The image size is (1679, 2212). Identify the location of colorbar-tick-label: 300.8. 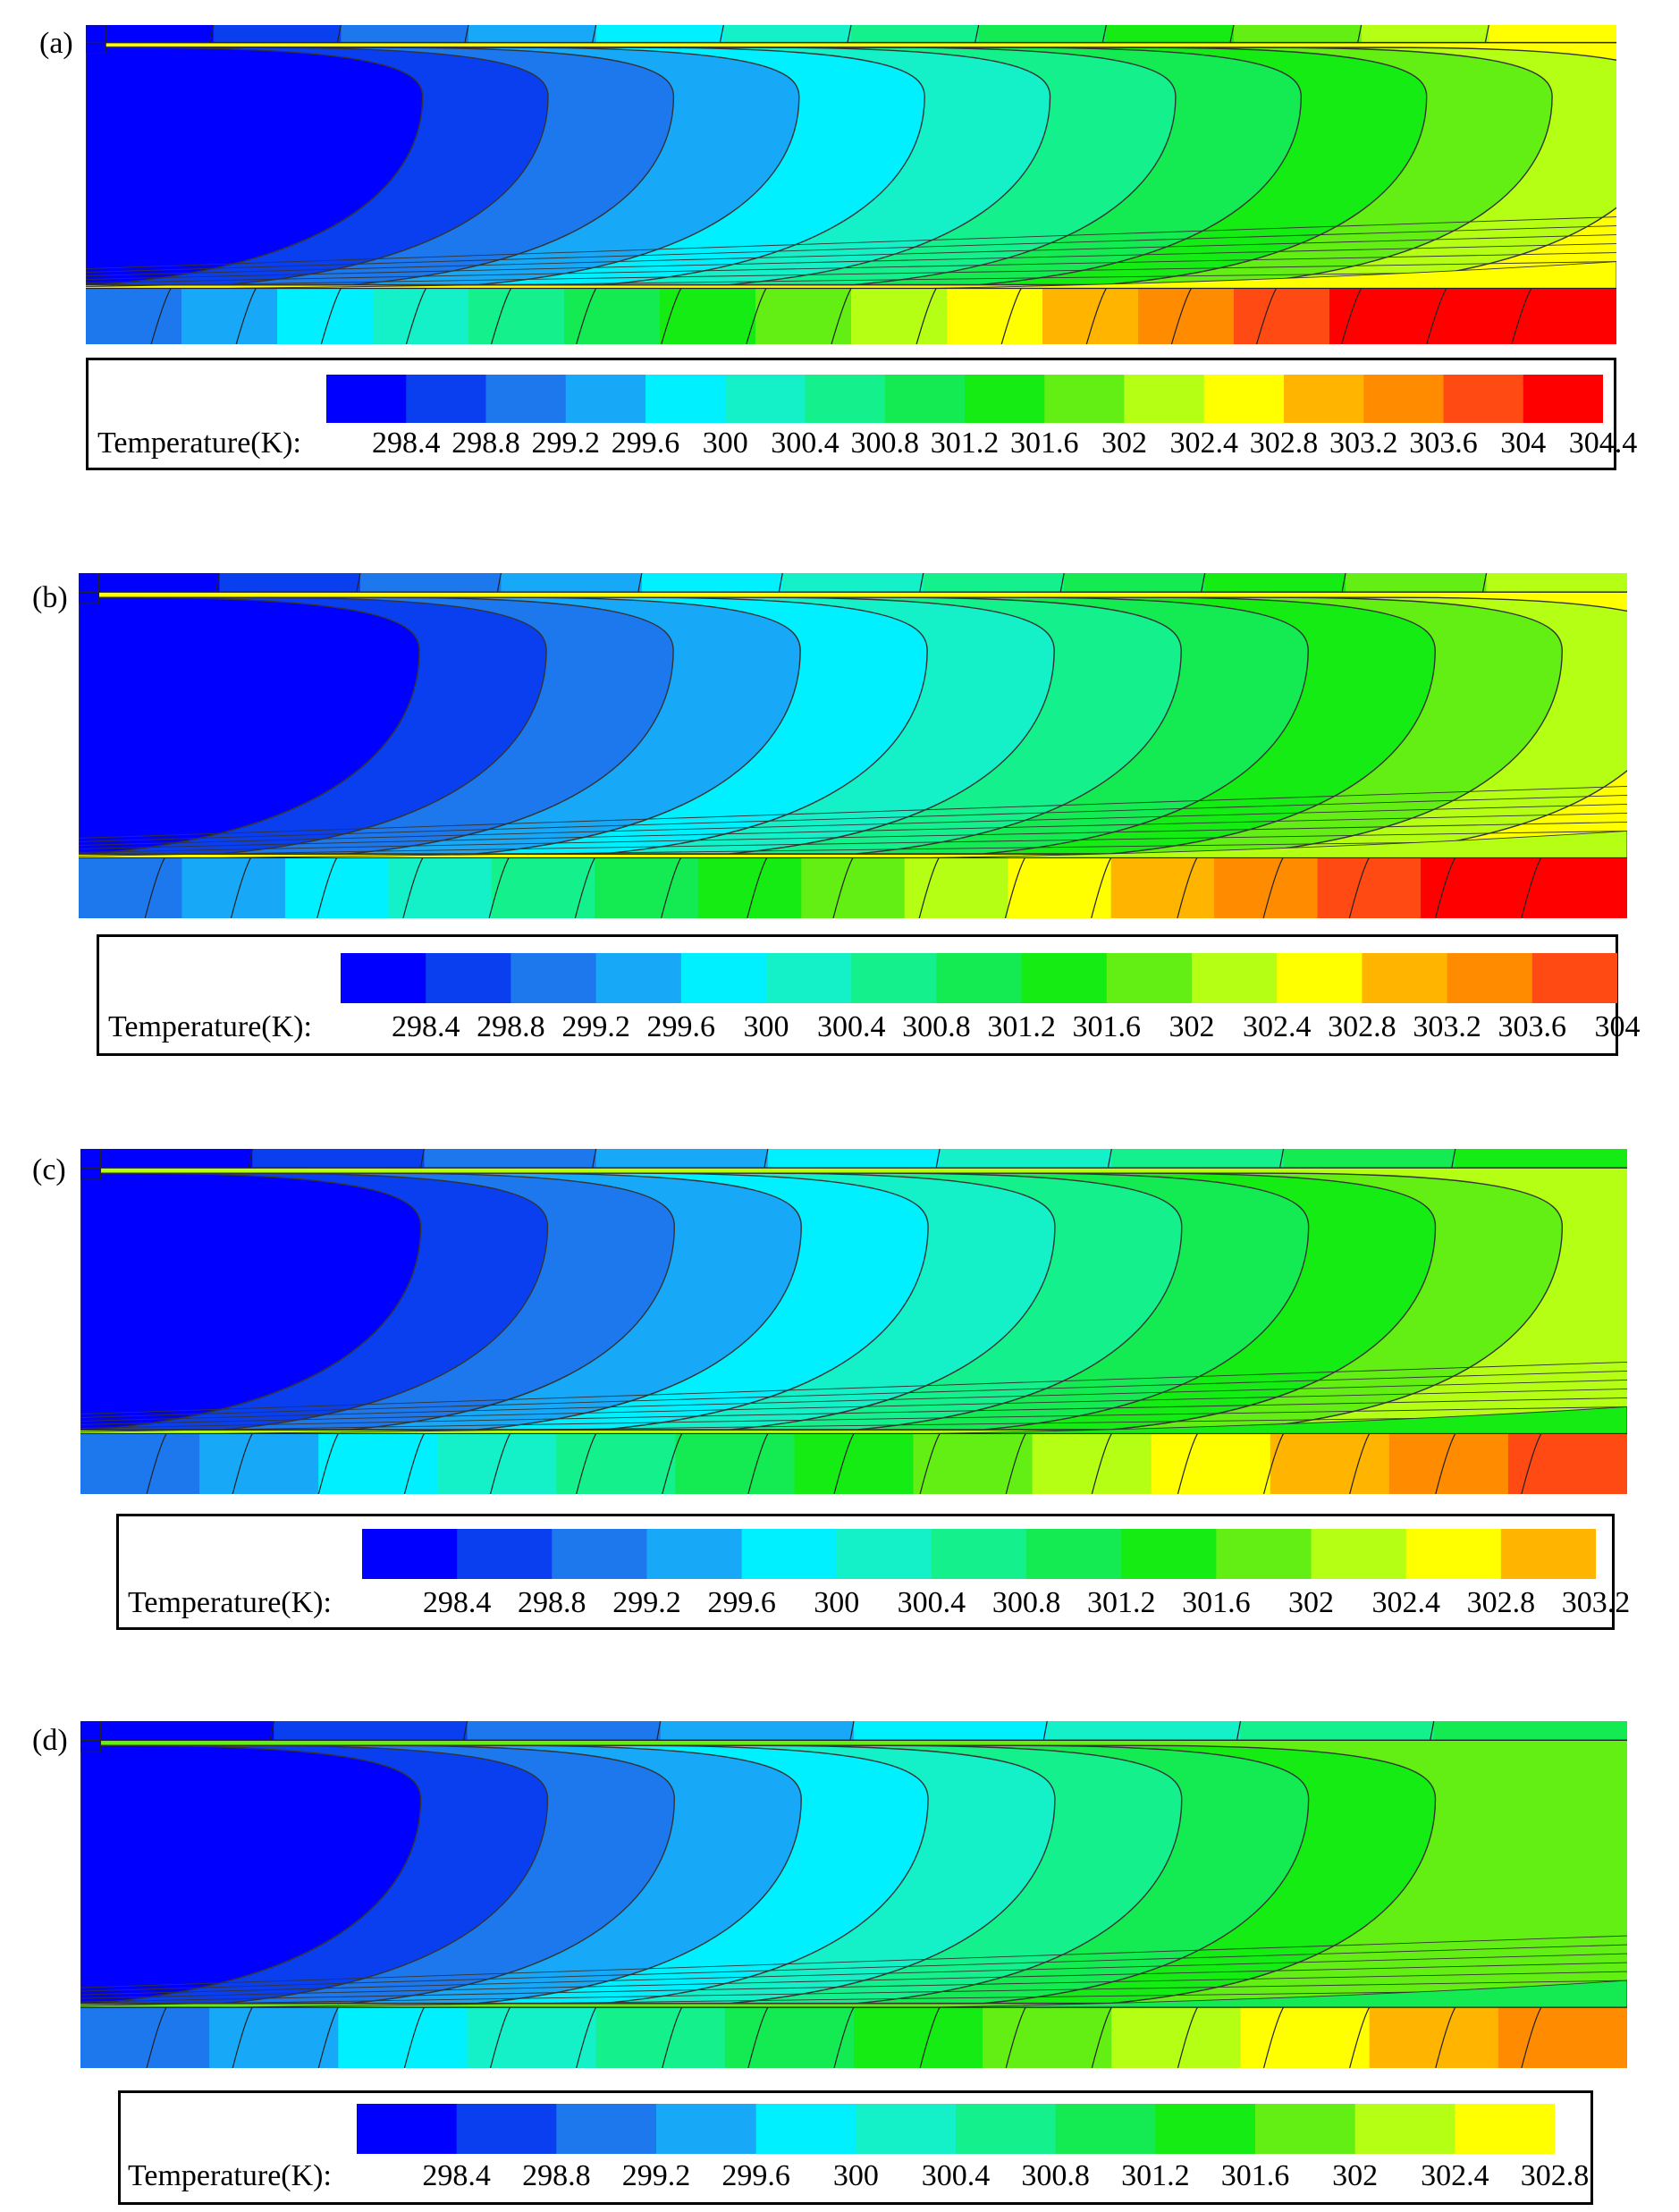
(885, 443).